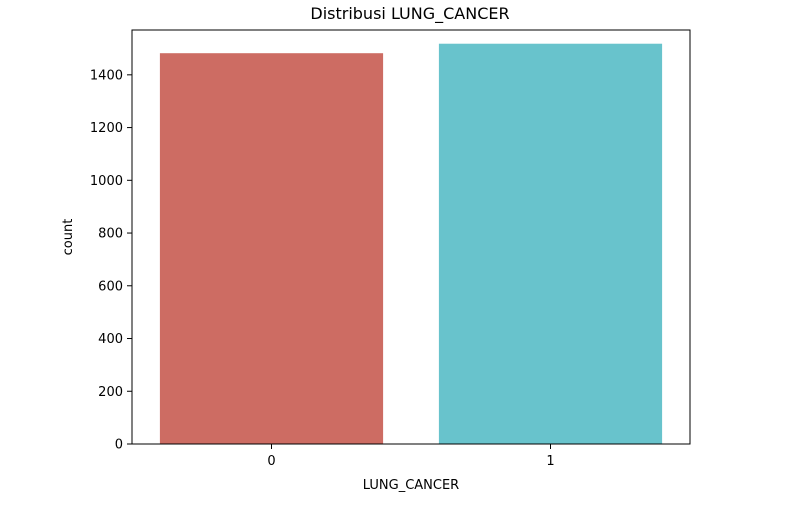 The height and width of the screenshot is (520, 806). What do you see at coordinates (110, 234) in the screenshot?
I see `y-tick-label: 800` at bounding box center [110, 234].